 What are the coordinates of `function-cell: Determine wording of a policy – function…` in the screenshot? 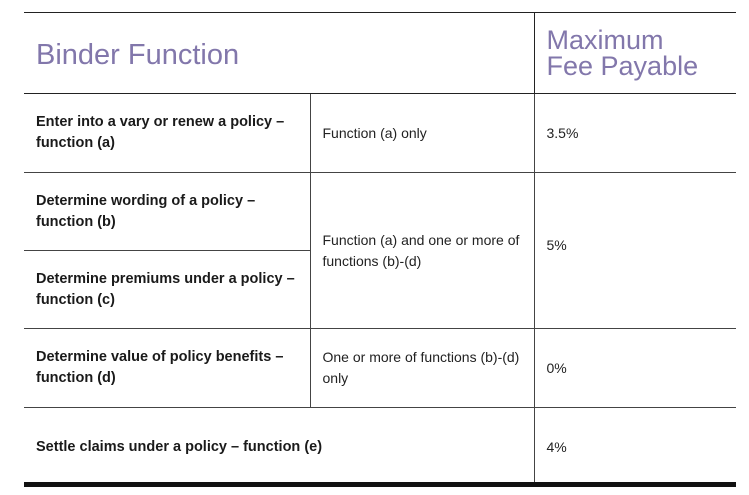 It's located at (167, 211).